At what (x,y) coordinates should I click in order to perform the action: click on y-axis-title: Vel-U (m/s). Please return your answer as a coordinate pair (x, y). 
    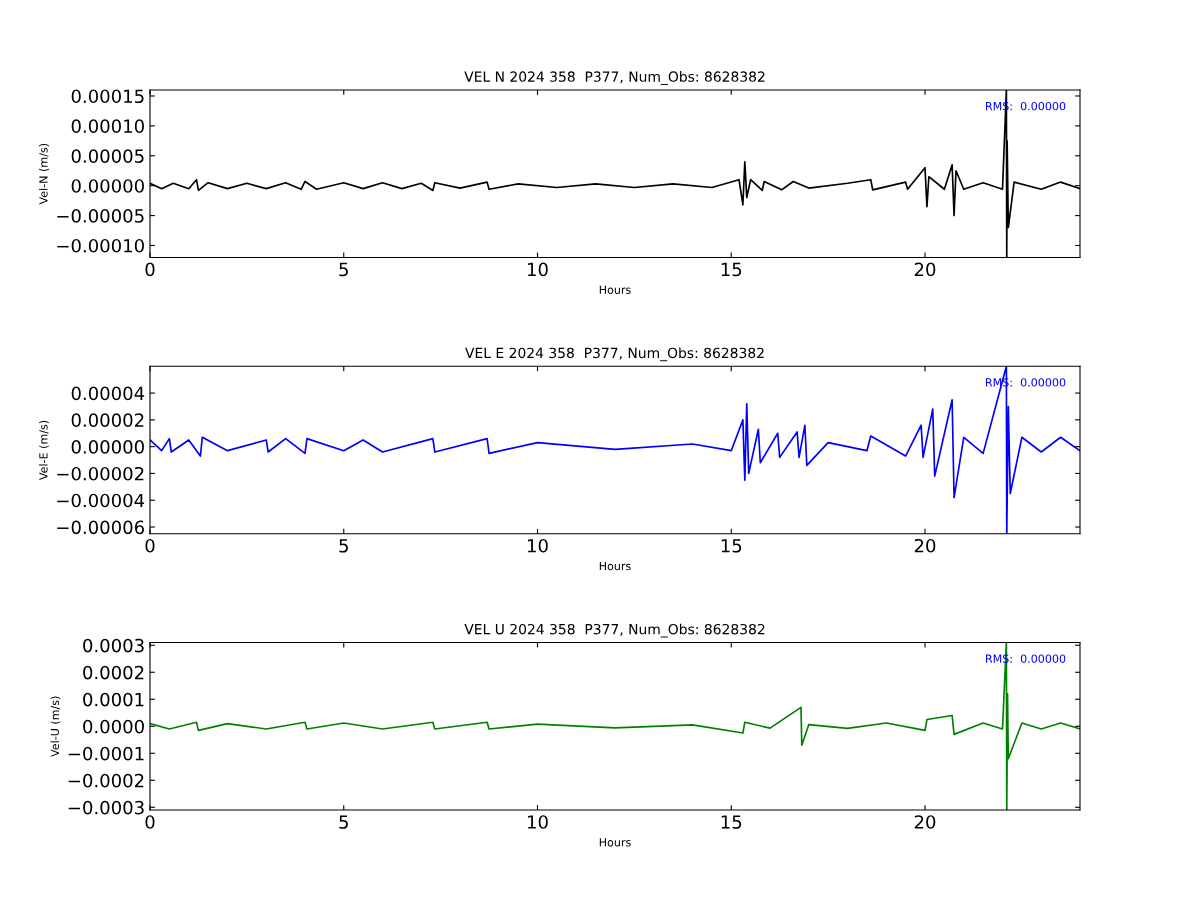
    Looking at the image, I should click on (55, 726).